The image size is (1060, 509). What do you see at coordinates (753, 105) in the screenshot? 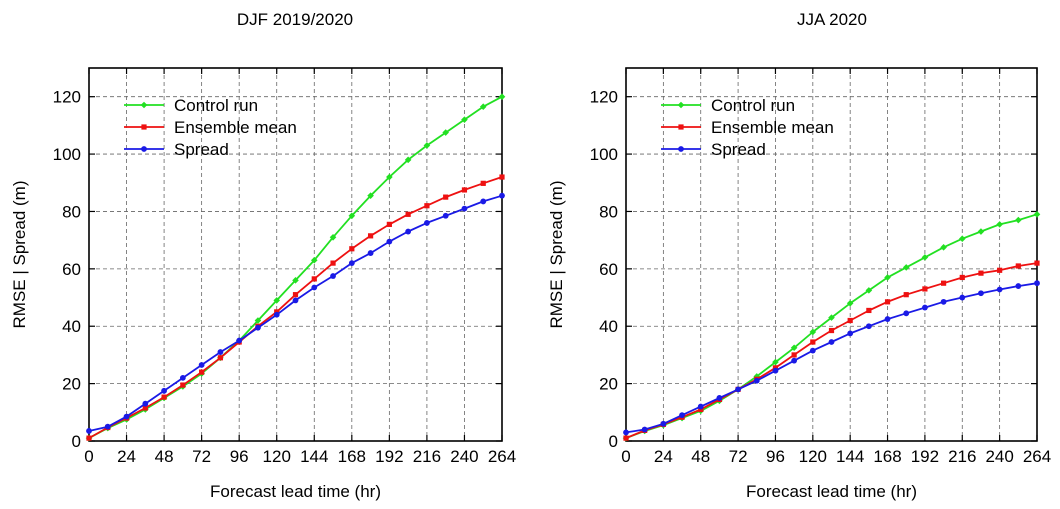
I see `legend-label-control-run: Control run` at bounding box center [753, 105].